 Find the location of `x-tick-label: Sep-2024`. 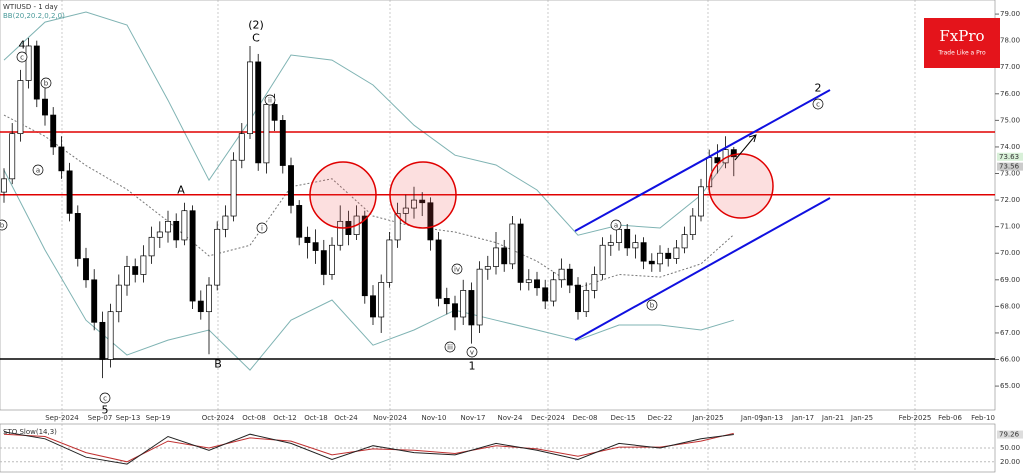

x-tick-label: Sep-2024 is located at coordinates (62, 418).